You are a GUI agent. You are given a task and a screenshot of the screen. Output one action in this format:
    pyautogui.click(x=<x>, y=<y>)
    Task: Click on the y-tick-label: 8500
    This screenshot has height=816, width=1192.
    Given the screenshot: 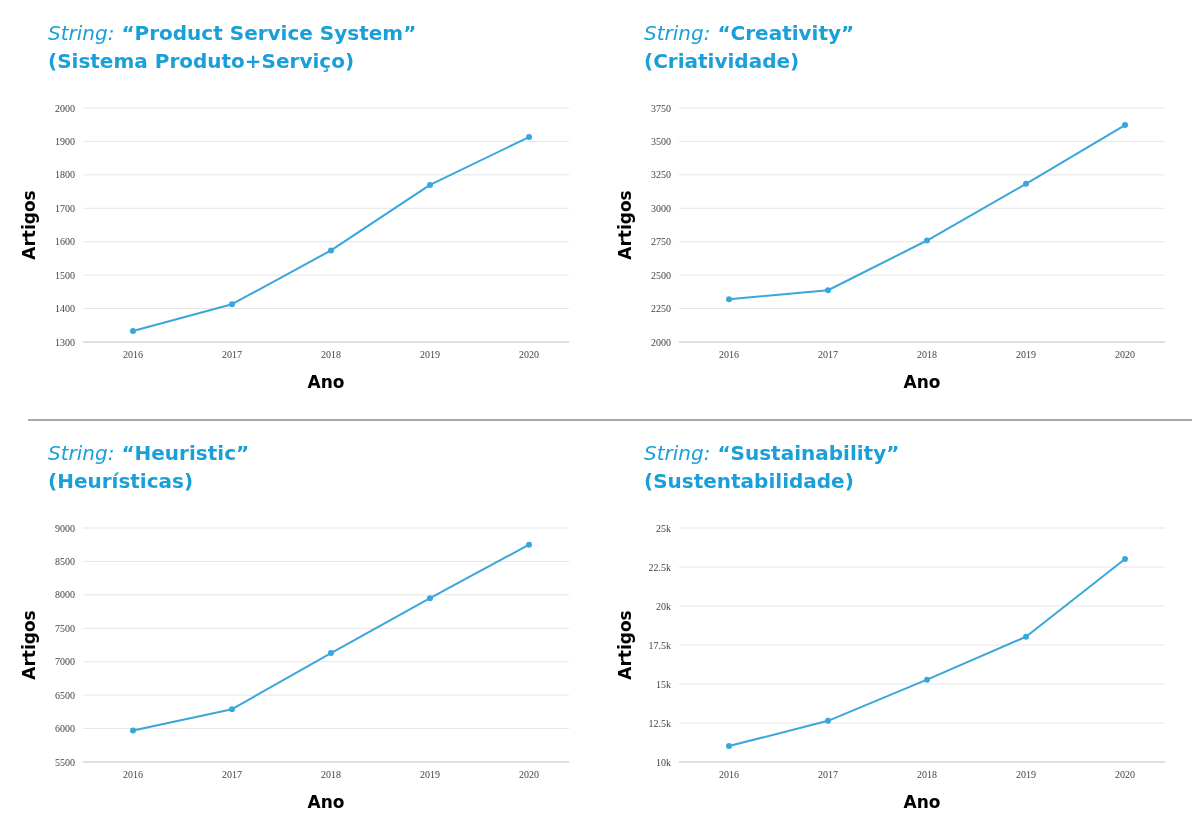 What is the action you would take?
    pyautogui.click(x=65, y=561)
    